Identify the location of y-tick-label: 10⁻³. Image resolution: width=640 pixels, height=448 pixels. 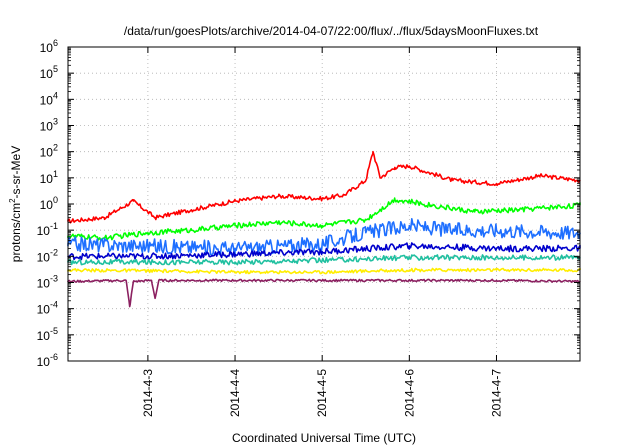
(47, 282).